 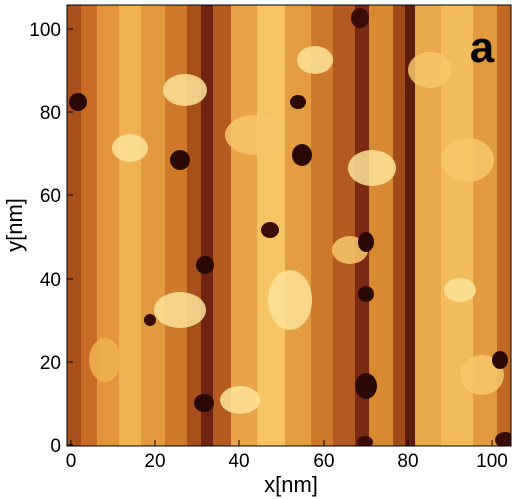 I want to click on x-tick-label: 40, so click(x=238, y=461).